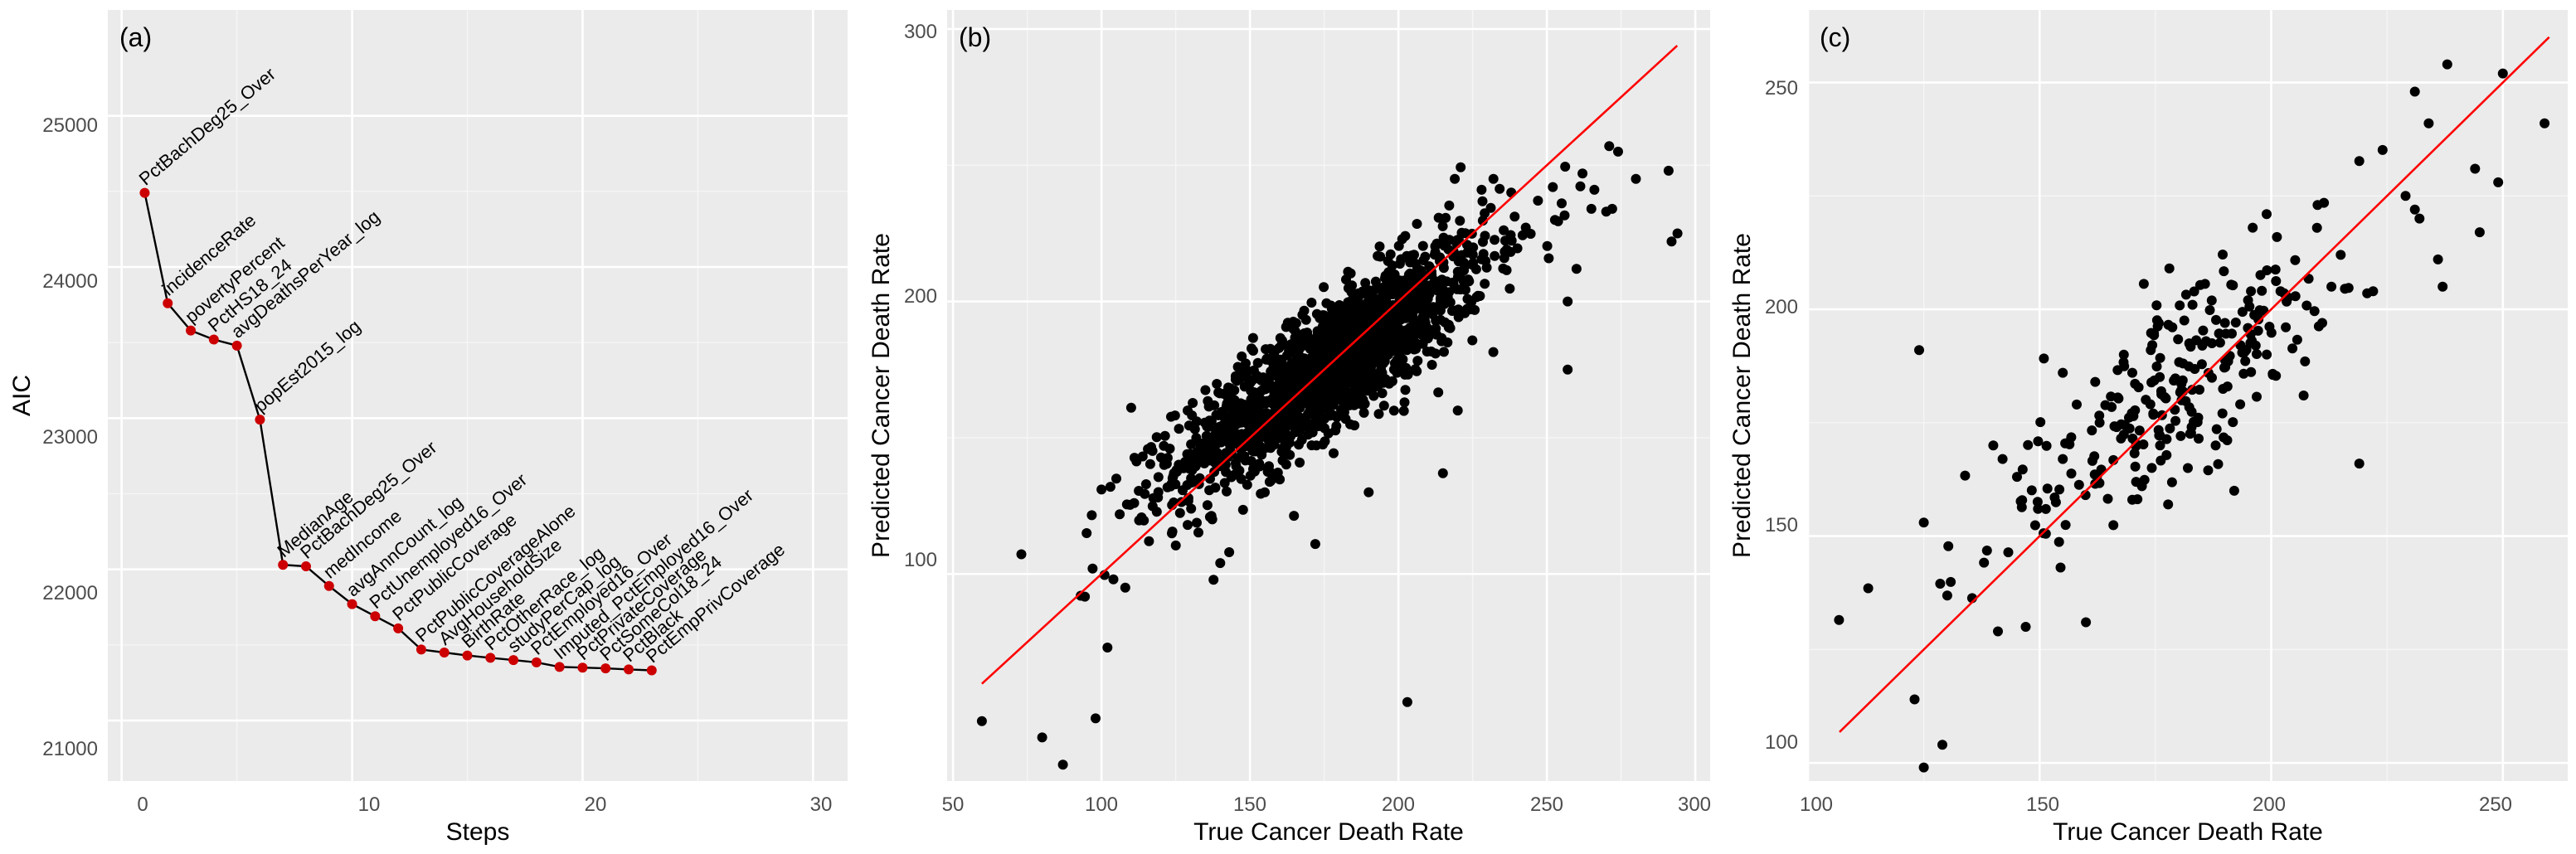 The image size is (2576, 854). Describe the element at coordinates (70, 125) in the screenshot. I see `panel-a-ytick-5: 25000` at that location.